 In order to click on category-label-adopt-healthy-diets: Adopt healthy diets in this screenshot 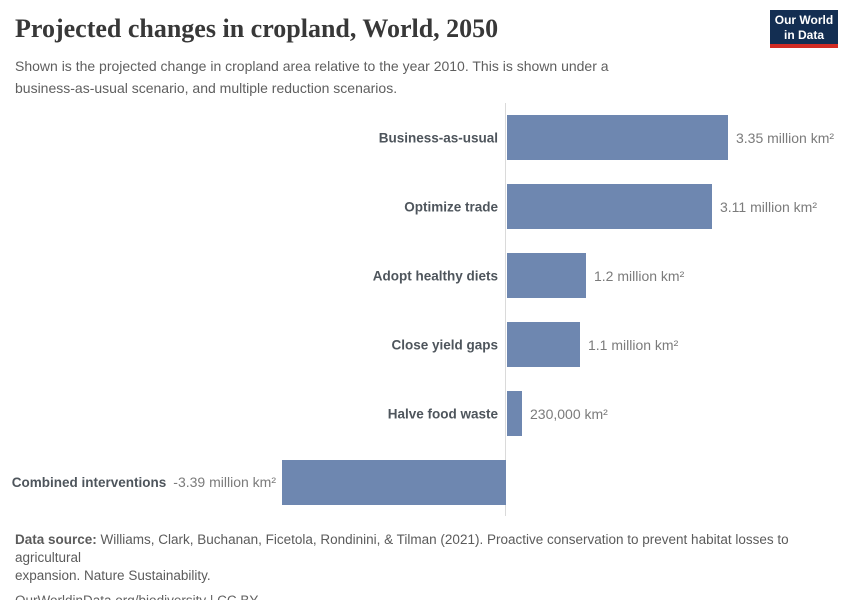, I will do `click(435, 275)`.